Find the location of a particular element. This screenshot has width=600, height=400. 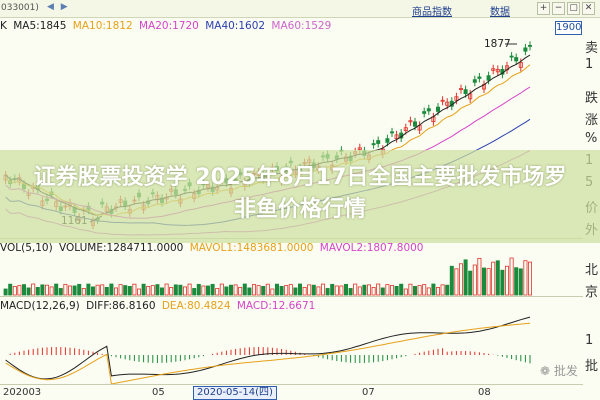

side-char: 京 is located at coordinates (592, 292).